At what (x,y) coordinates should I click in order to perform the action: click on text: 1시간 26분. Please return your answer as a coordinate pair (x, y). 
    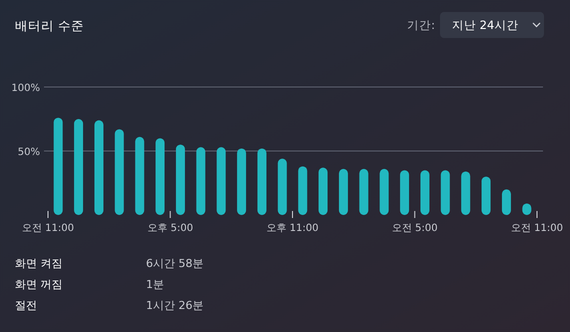
    Looking at the image, I should click on (175, 305).